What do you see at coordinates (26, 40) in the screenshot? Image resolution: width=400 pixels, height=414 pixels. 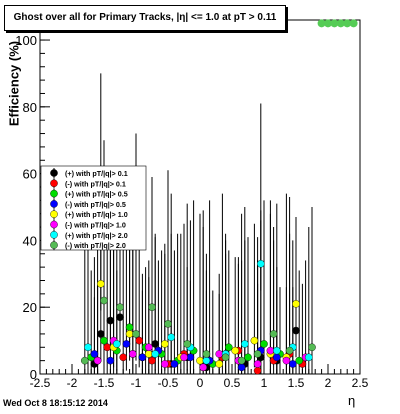 I see `y-tick-label: 100` at bounding box center [26, 40].